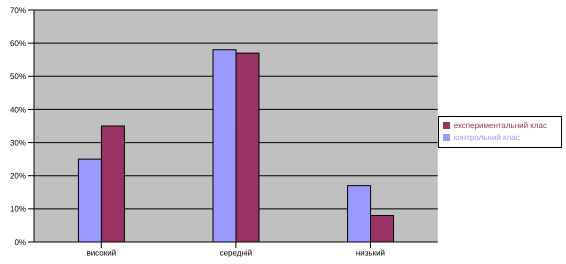 The width and height of the screenshot is (566, 264). Describe the element at coordinates (500, 125) in the screenshot. I see `legend-label: експериментальний клас` at that location.